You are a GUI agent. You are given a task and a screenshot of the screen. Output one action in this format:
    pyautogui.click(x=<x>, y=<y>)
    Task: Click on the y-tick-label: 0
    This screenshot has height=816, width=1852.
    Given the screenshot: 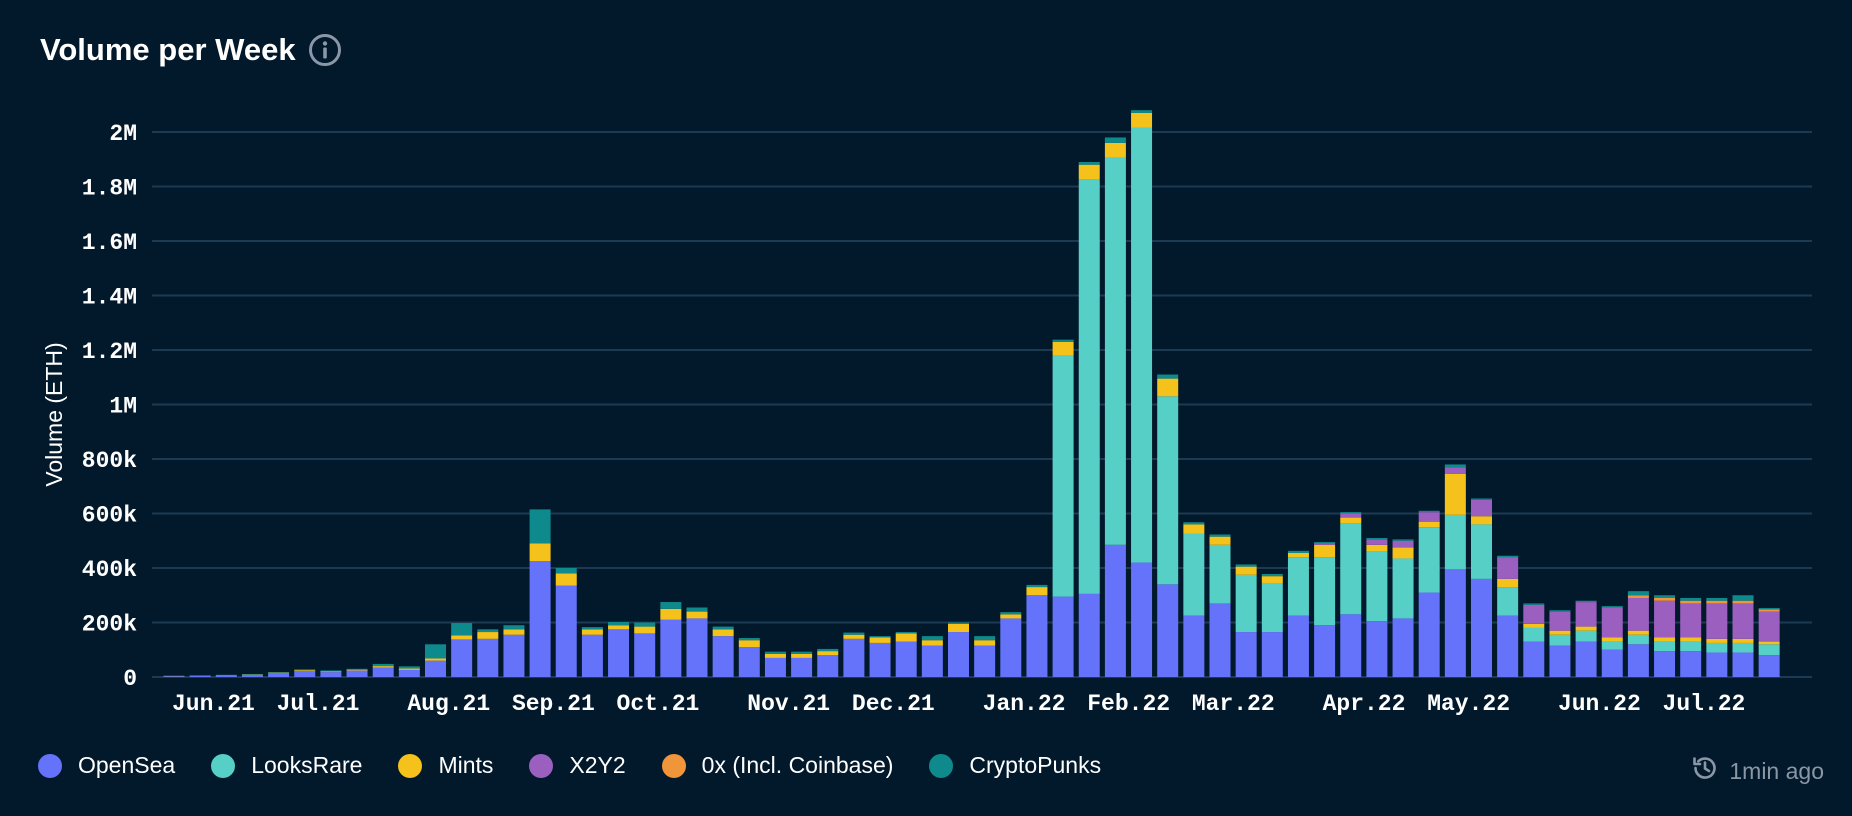 What is the action you would take?
    pyautogui.click(x=130, y=679)
    